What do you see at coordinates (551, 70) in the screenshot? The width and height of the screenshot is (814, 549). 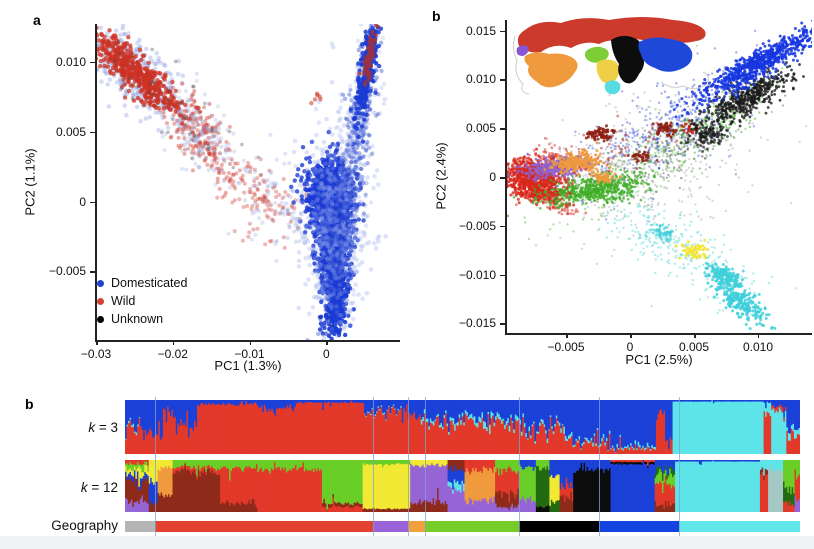 I see `map-region-orange` at bounding box center [551, 70].